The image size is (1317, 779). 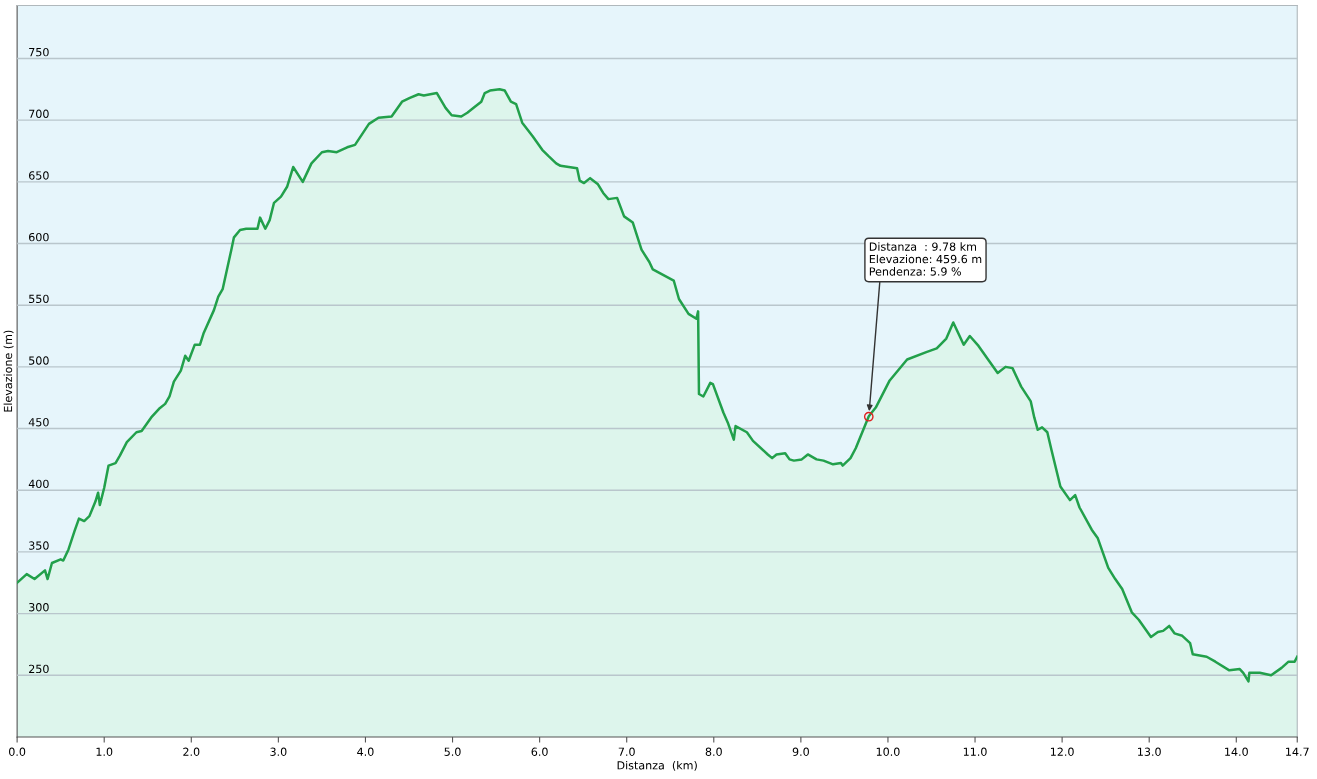 What do you see at coordinates (888, 751) in the screenshot?
I see `x-tick-label: 10.0` at bounding box center [888, 751].